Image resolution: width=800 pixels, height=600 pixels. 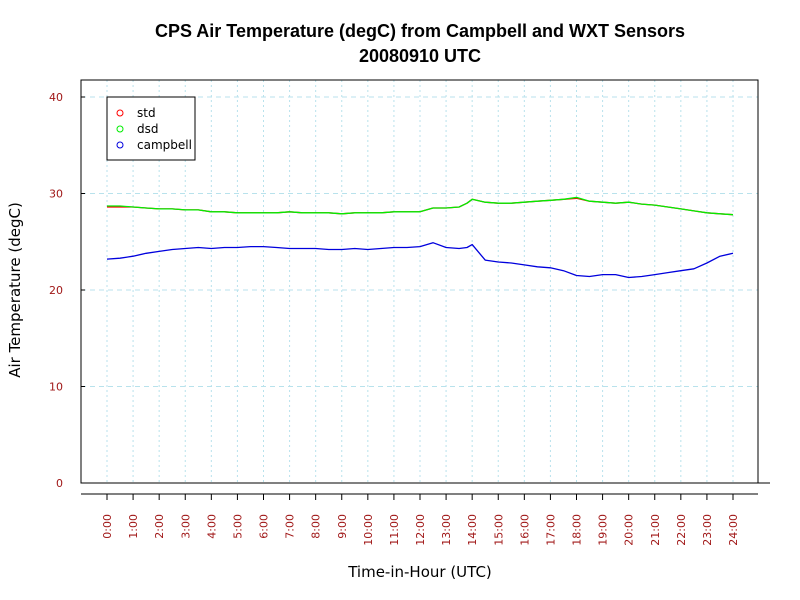 What do you see at coordinates (185, 526) in the screenshot?
I see `x-tick-label: 3:00` at bounding box center [185, 526].